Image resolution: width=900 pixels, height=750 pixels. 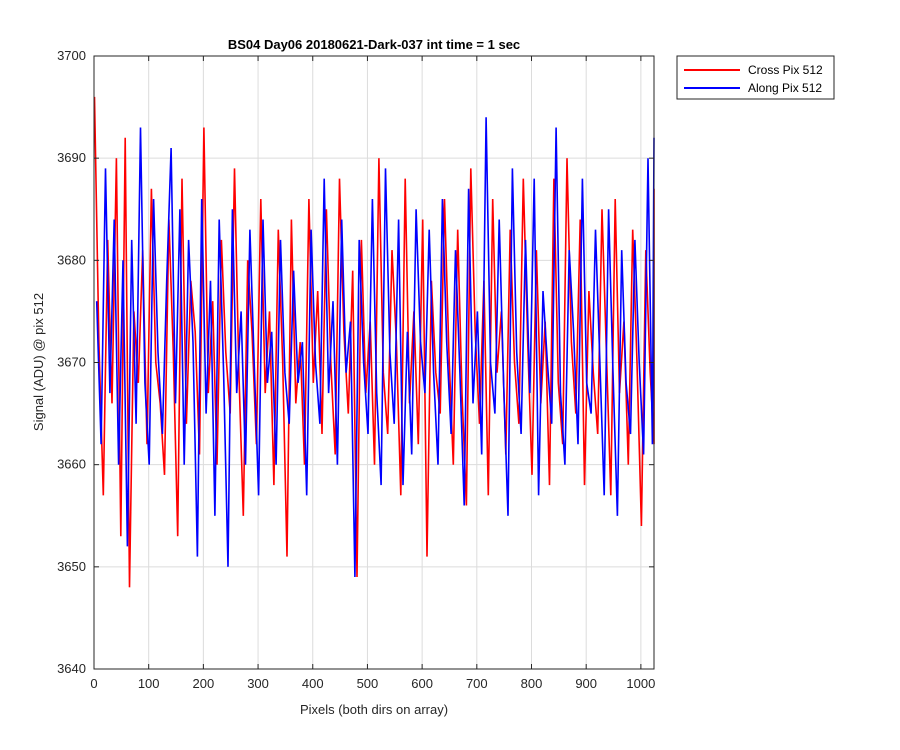 What do you see at coordinates (149, 683) in the screenshot?
I see `x-tick-label: 100` at bounding box center [149, 683].